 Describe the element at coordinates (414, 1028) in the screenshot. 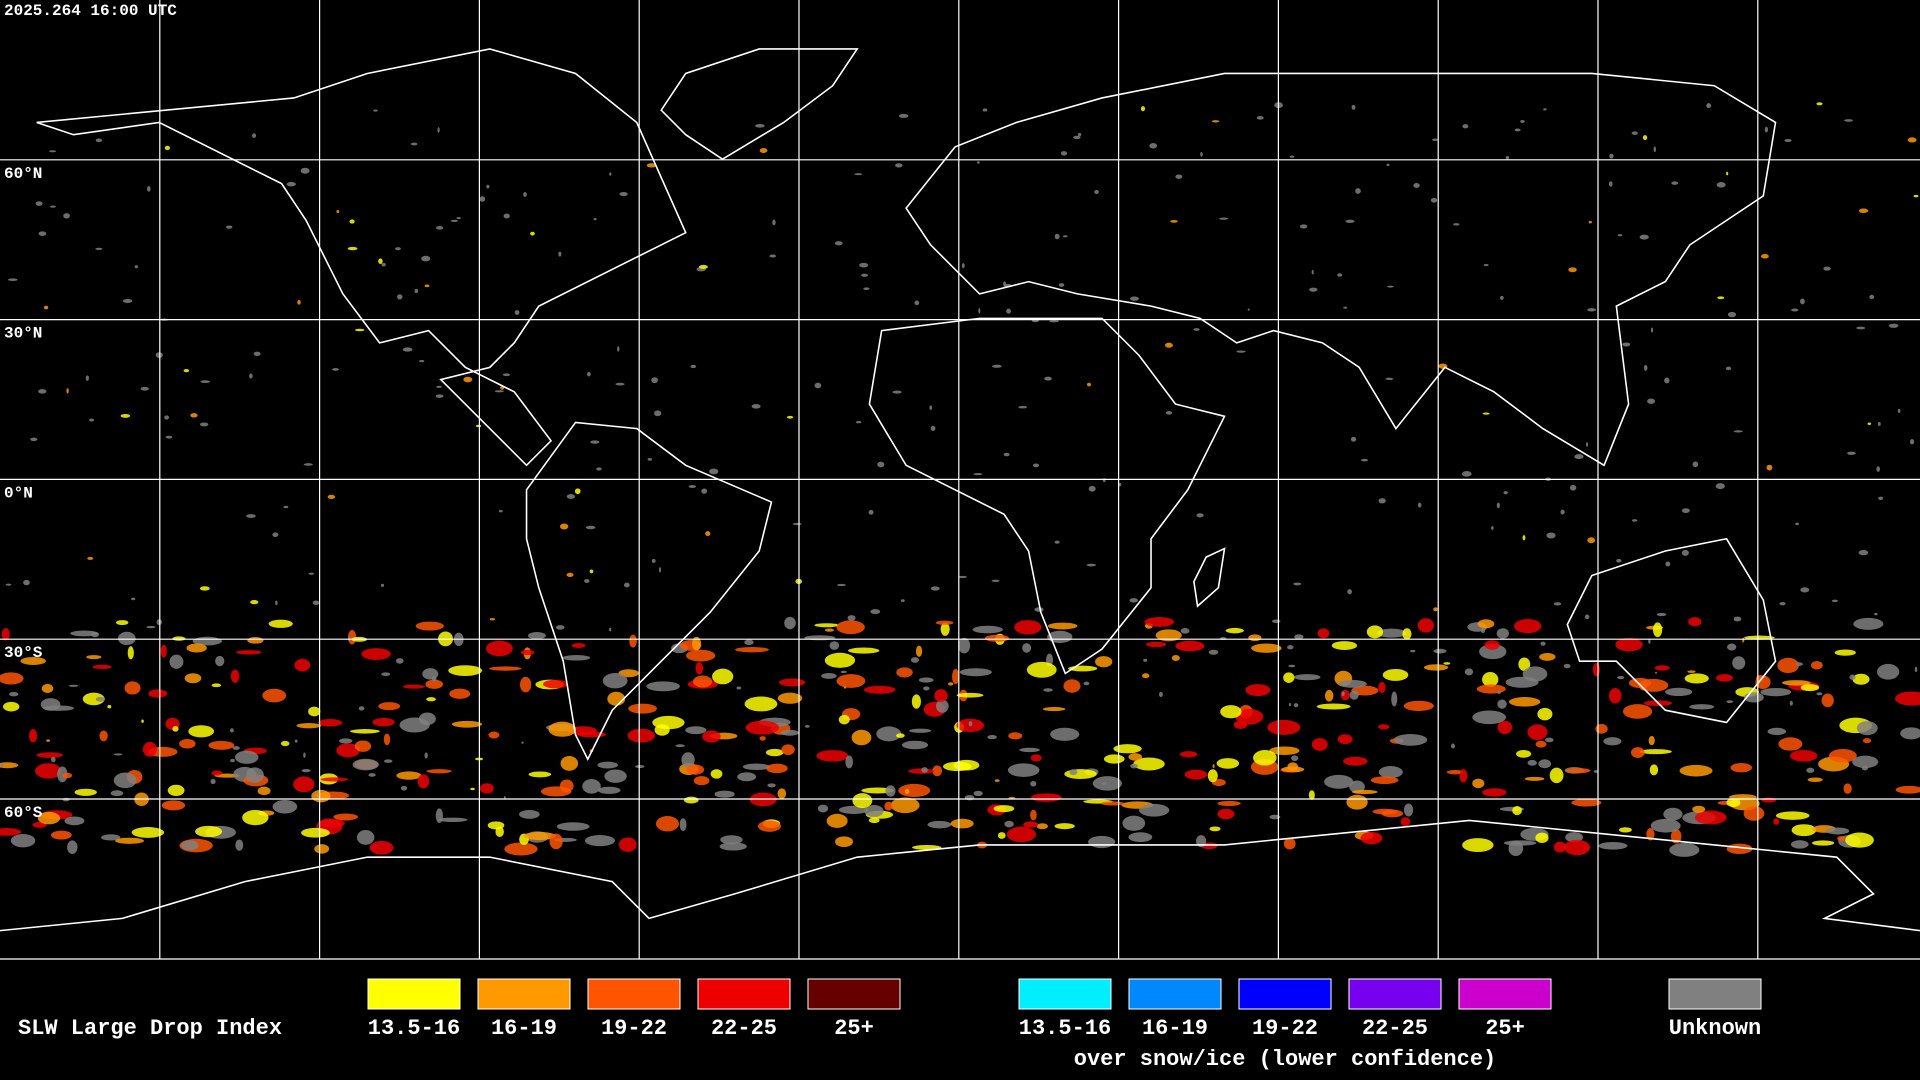

I see `legend-label: 13.5-16` at that location.